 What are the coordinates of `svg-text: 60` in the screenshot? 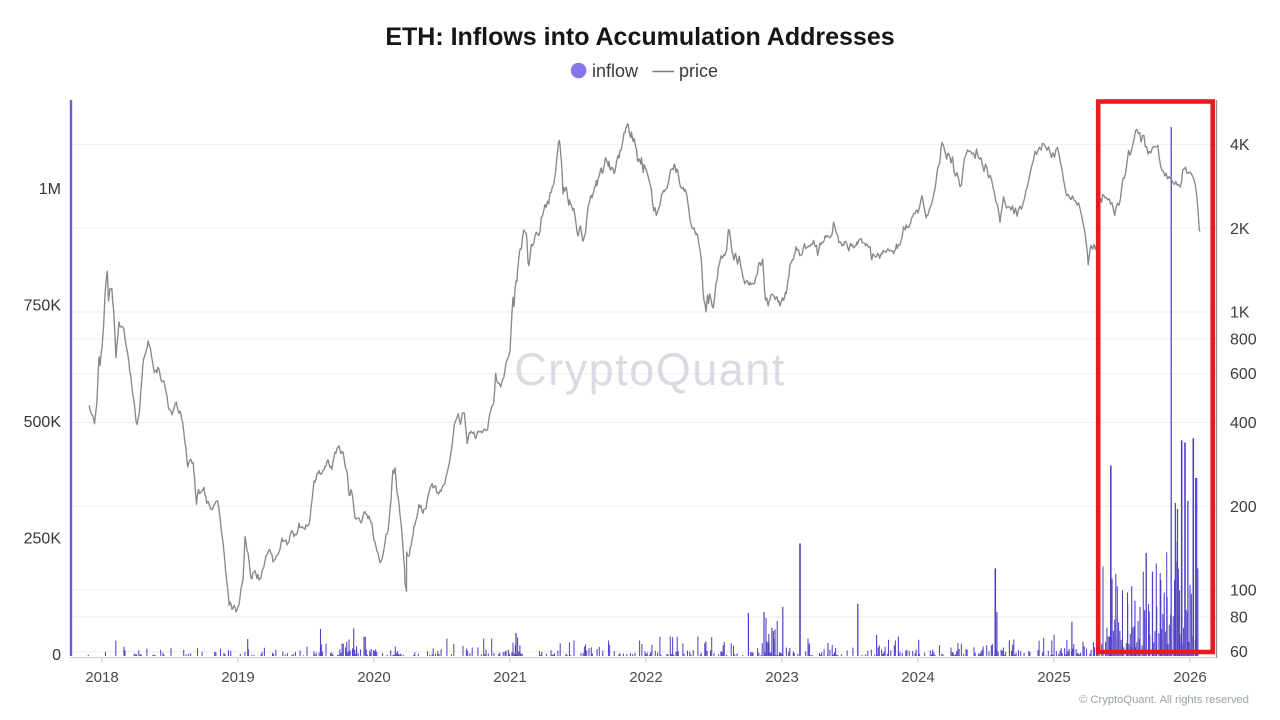 It's located at (1239, 652).